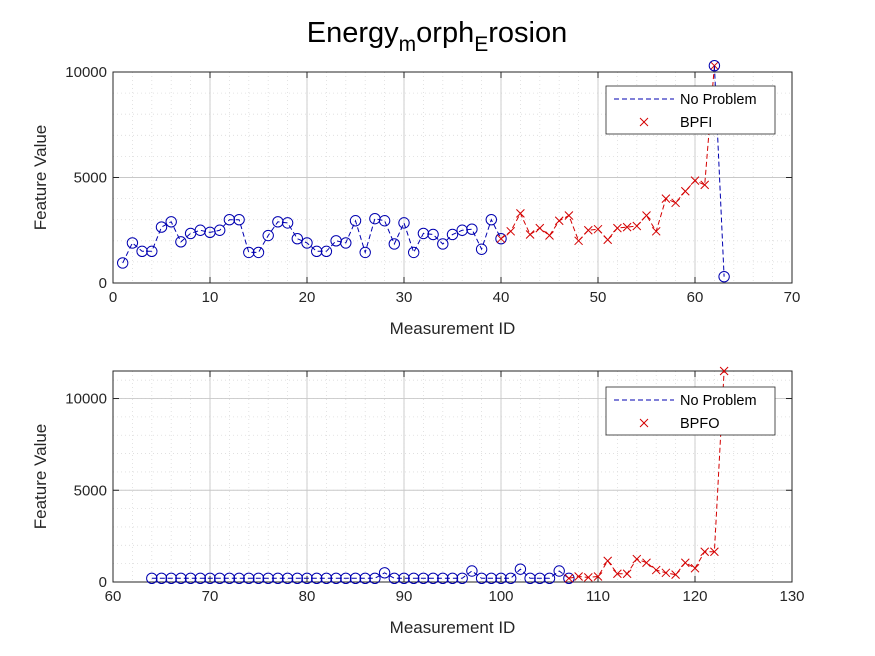 Image resolution: width=875 pixels, height=656 pixels. I want to click on x-tick-label: 70, so click(792, 297).